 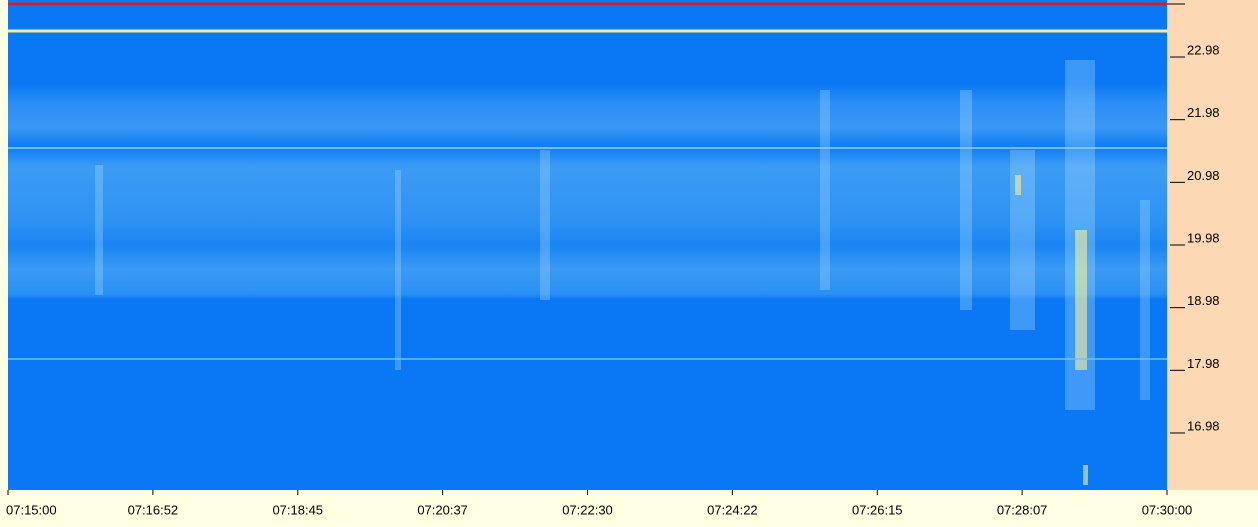 I want to click on y-tick-label: 20.98, so click(x=1203, y=175).